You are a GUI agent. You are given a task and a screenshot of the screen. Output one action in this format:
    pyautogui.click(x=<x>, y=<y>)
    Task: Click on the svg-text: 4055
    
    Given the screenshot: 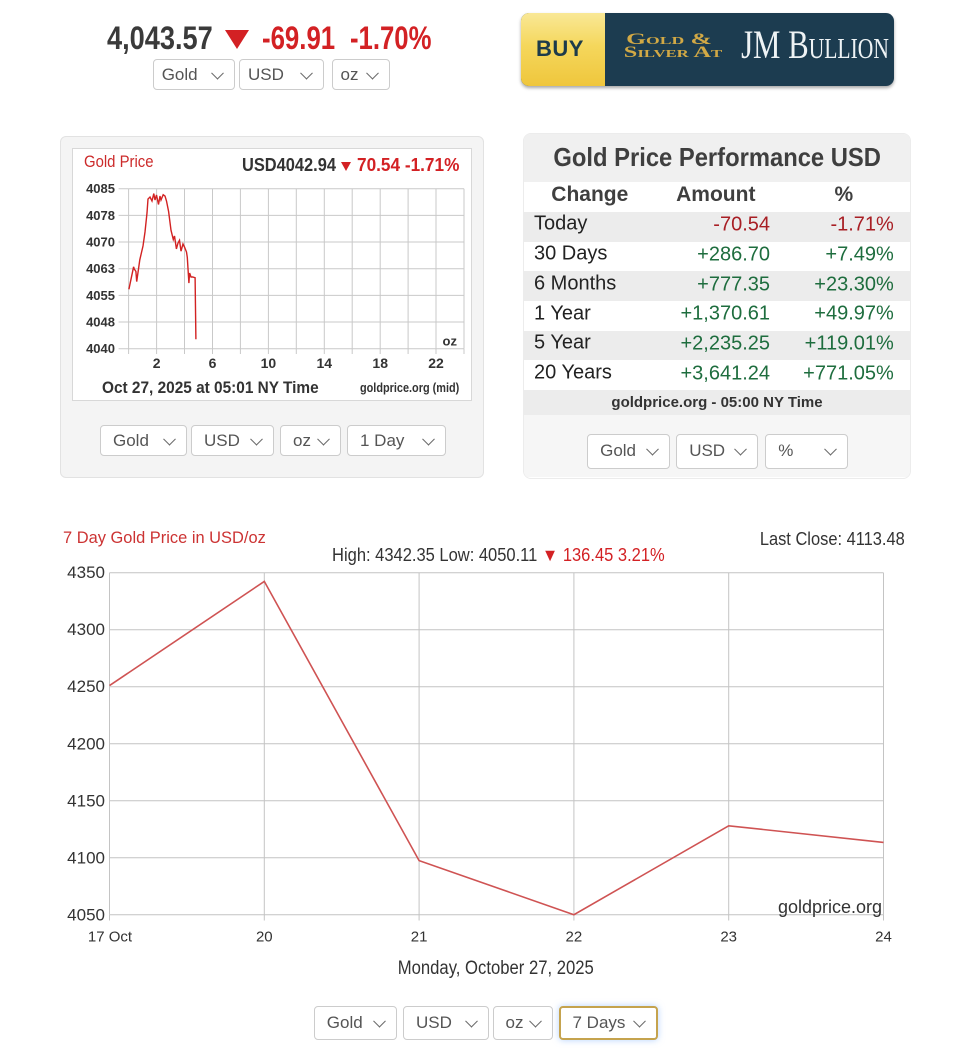 What is the action you would take?
    pyautogui.click(x=100, y=295)
    